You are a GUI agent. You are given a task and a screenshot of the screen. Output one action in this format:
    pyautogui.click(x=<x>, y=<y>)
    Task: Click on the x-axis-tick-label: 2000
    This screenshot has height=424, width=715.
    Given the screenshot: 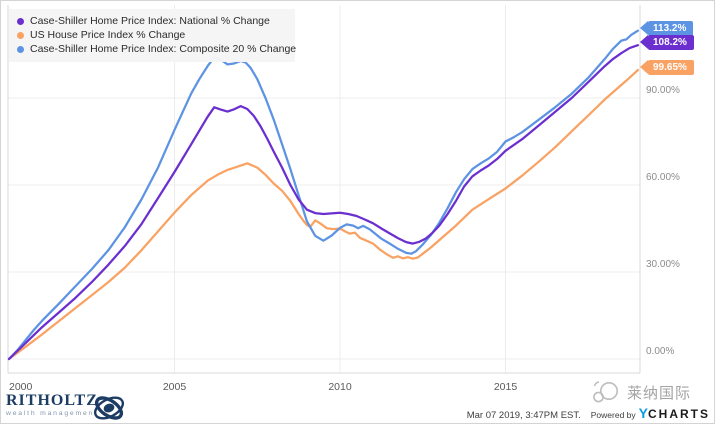 What is the action you would take?
    pyautogui.click(x=21, y=387)
    